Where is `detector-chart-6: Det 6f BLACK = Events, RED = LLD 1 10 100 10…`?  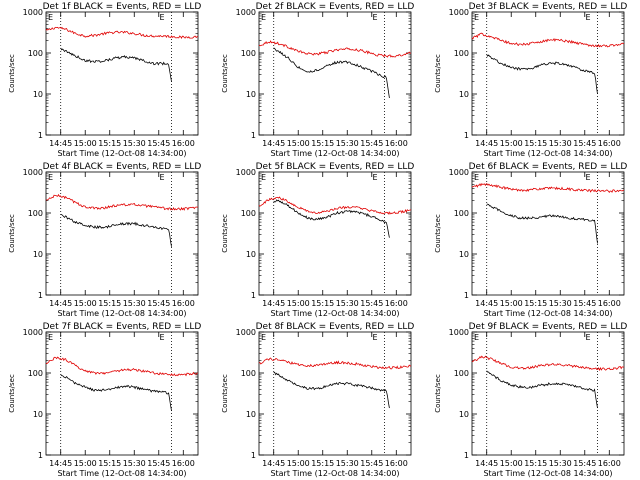 detector-chart-6: Det 6f BLACK = Events, RED = LLD 1 10 100 10… is located at coordinates (530, 240).